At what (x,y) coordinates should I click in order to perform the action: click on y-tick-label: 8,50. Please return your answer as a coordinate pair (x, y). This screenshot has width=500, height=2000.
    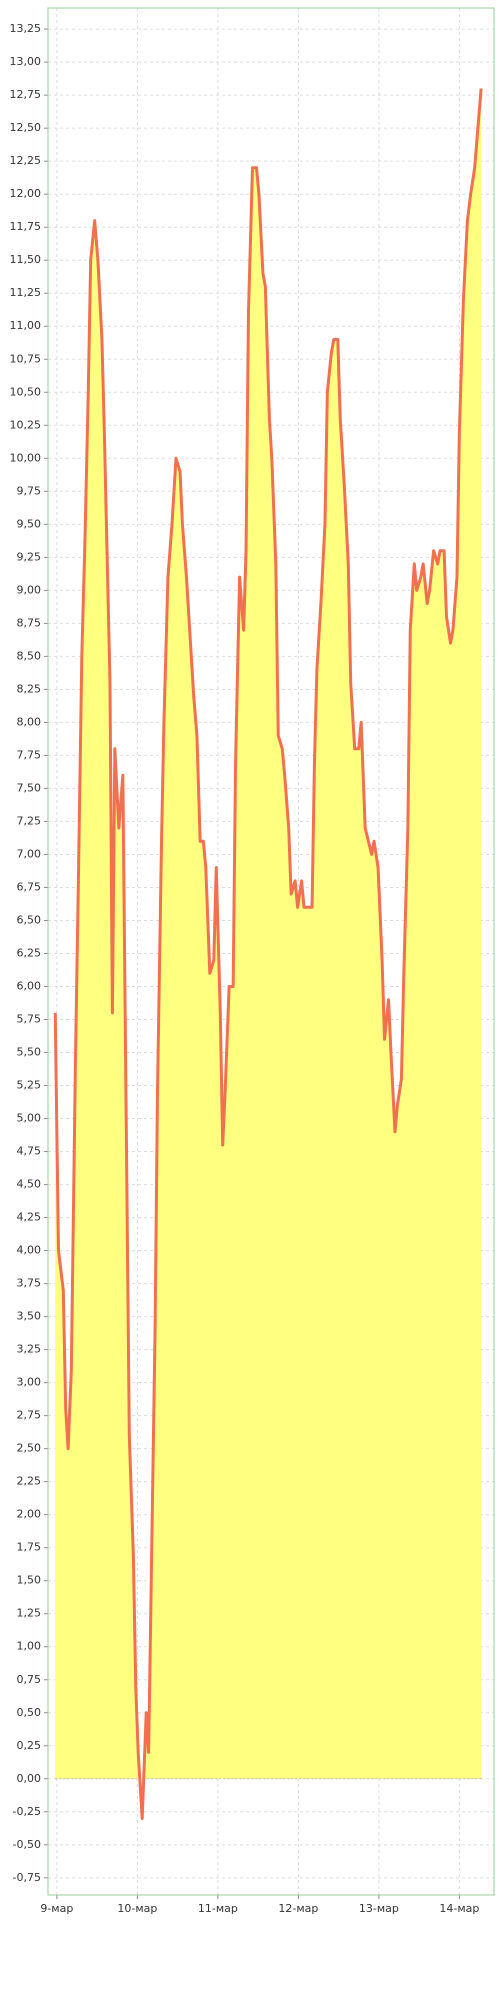
    Looking at the image, I should click on (29, 655).